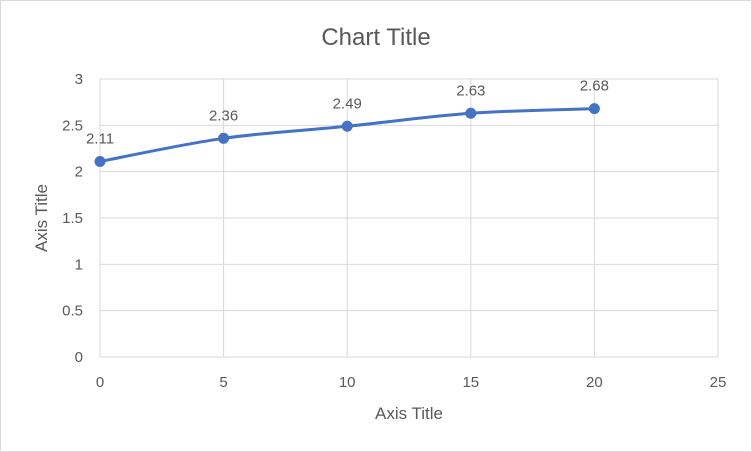  I want to click on data-label: 2.36, so click(223, 115).